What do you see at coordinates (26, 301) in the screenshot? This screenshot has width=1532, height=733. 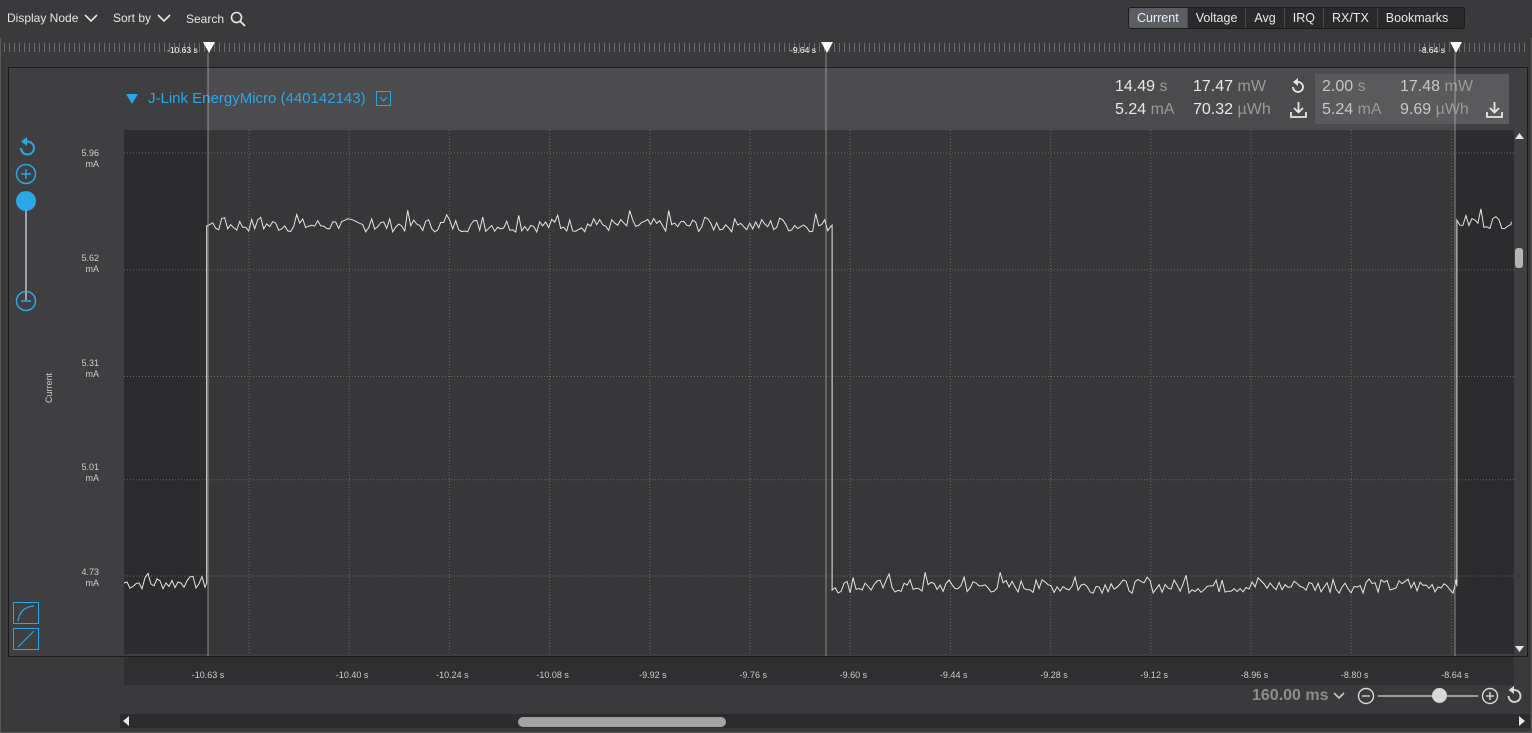 I see `zoom-out-icon` at bounding box center [26, 301].